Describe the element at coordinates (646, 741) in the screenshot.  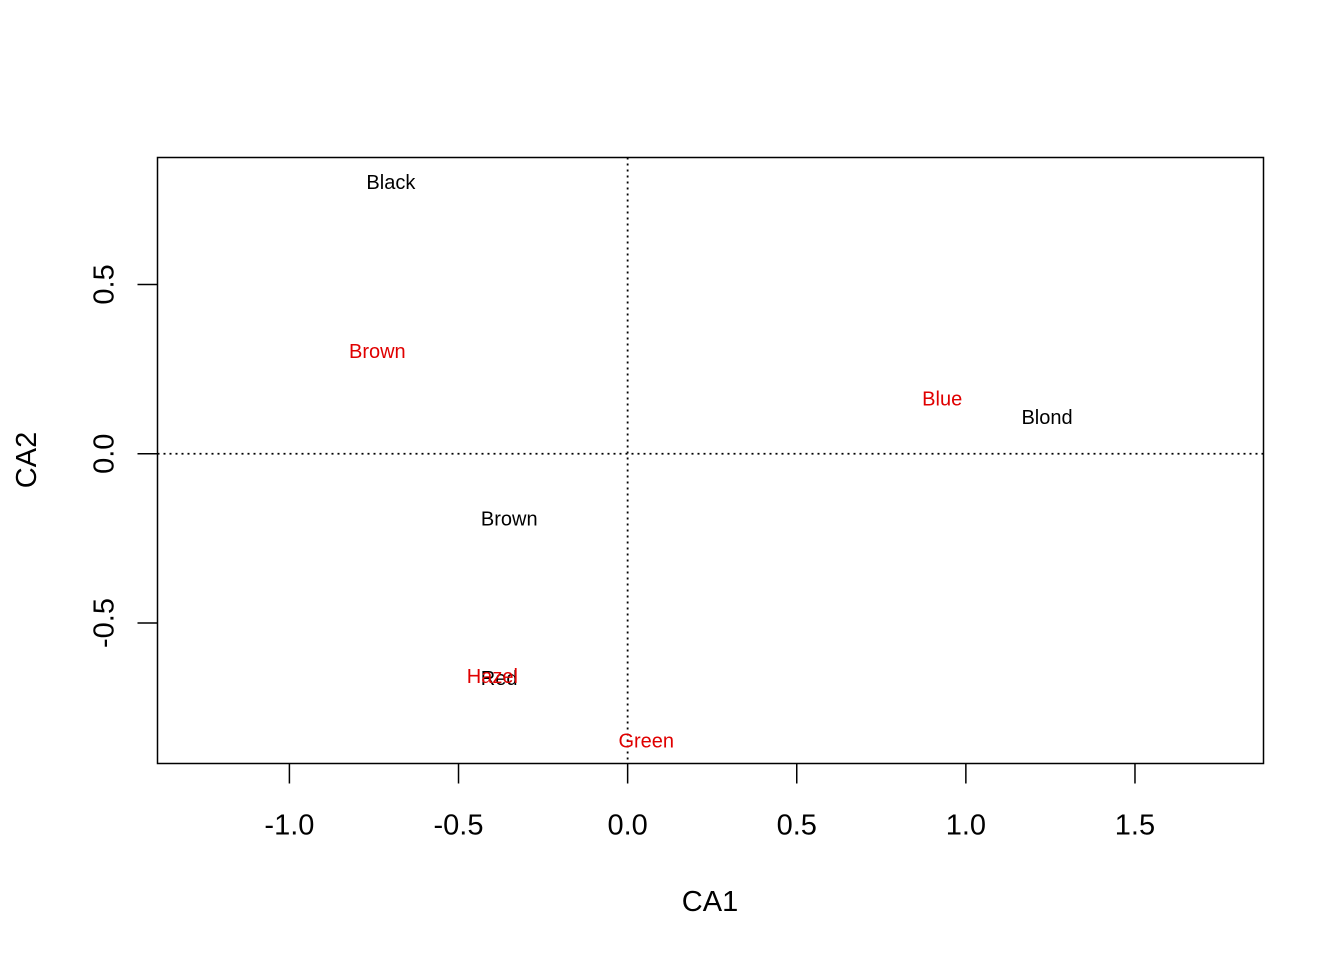
I see `point-label-green-column: Green` at that location.